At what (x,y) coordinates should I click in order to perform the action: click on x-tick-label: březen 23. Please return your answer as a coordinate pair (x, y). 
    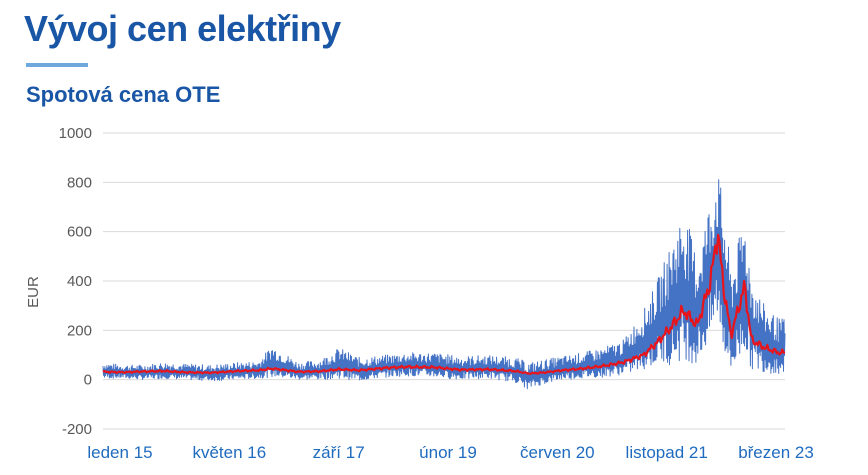
    Looking at the image, I should click on (776, 452).